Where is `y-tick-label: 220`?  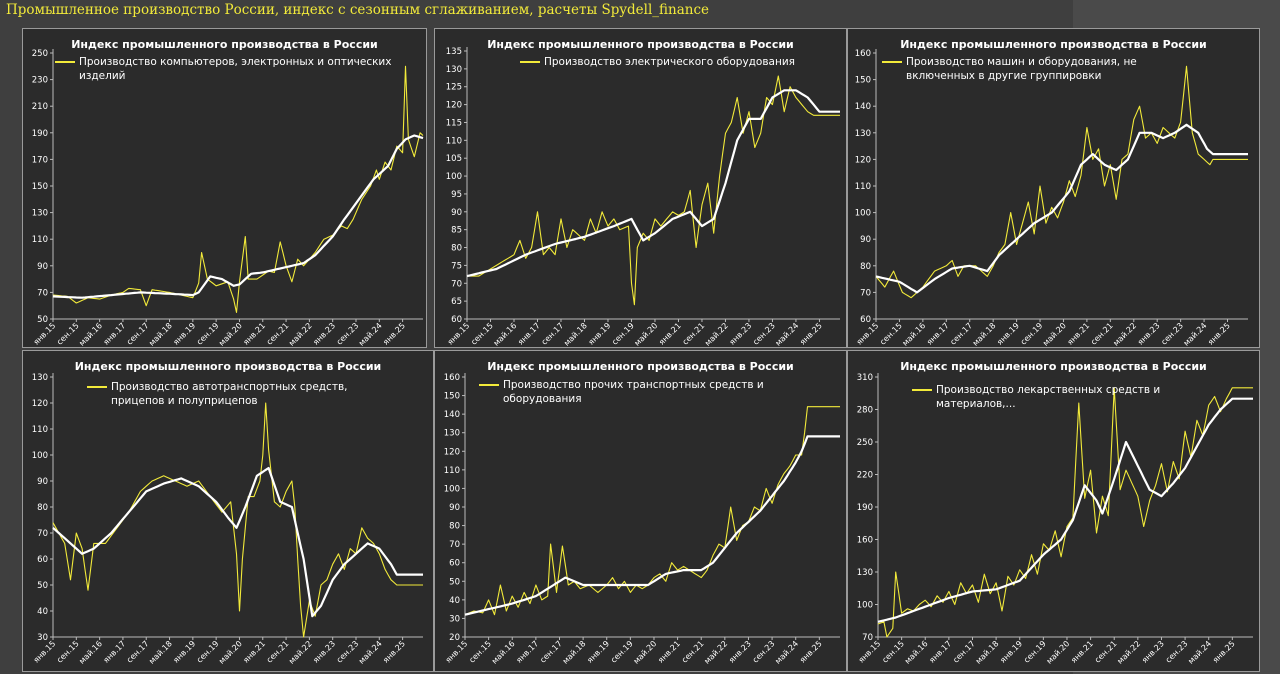 y-tick-label: 220 is located at coordinates (865, 476).